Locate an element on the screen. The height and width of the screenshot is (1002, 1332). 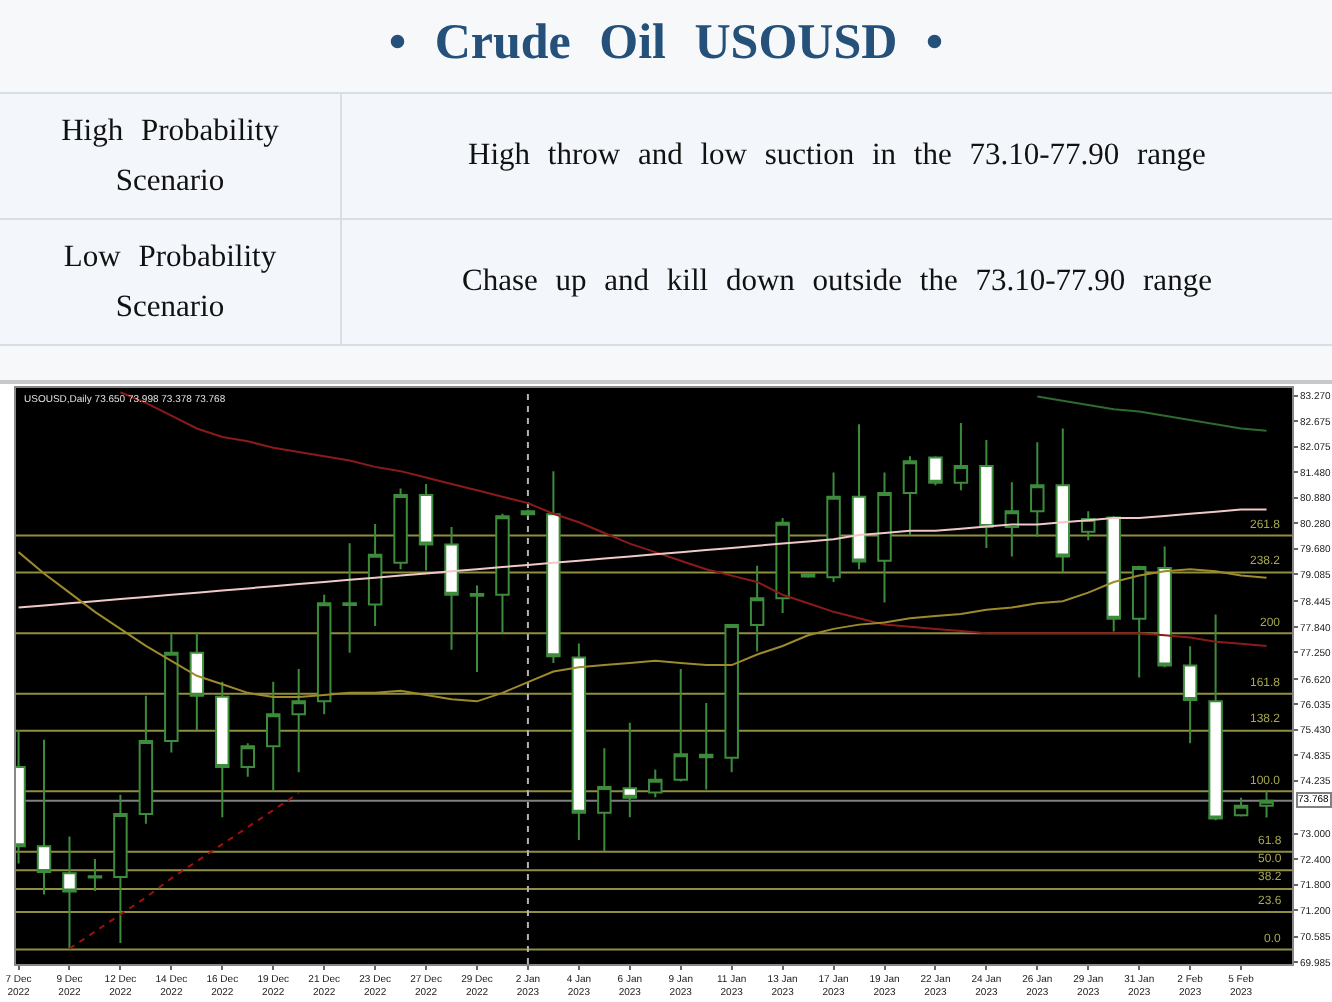
text: High Probability Scenario is located at coordinates (170, 156).